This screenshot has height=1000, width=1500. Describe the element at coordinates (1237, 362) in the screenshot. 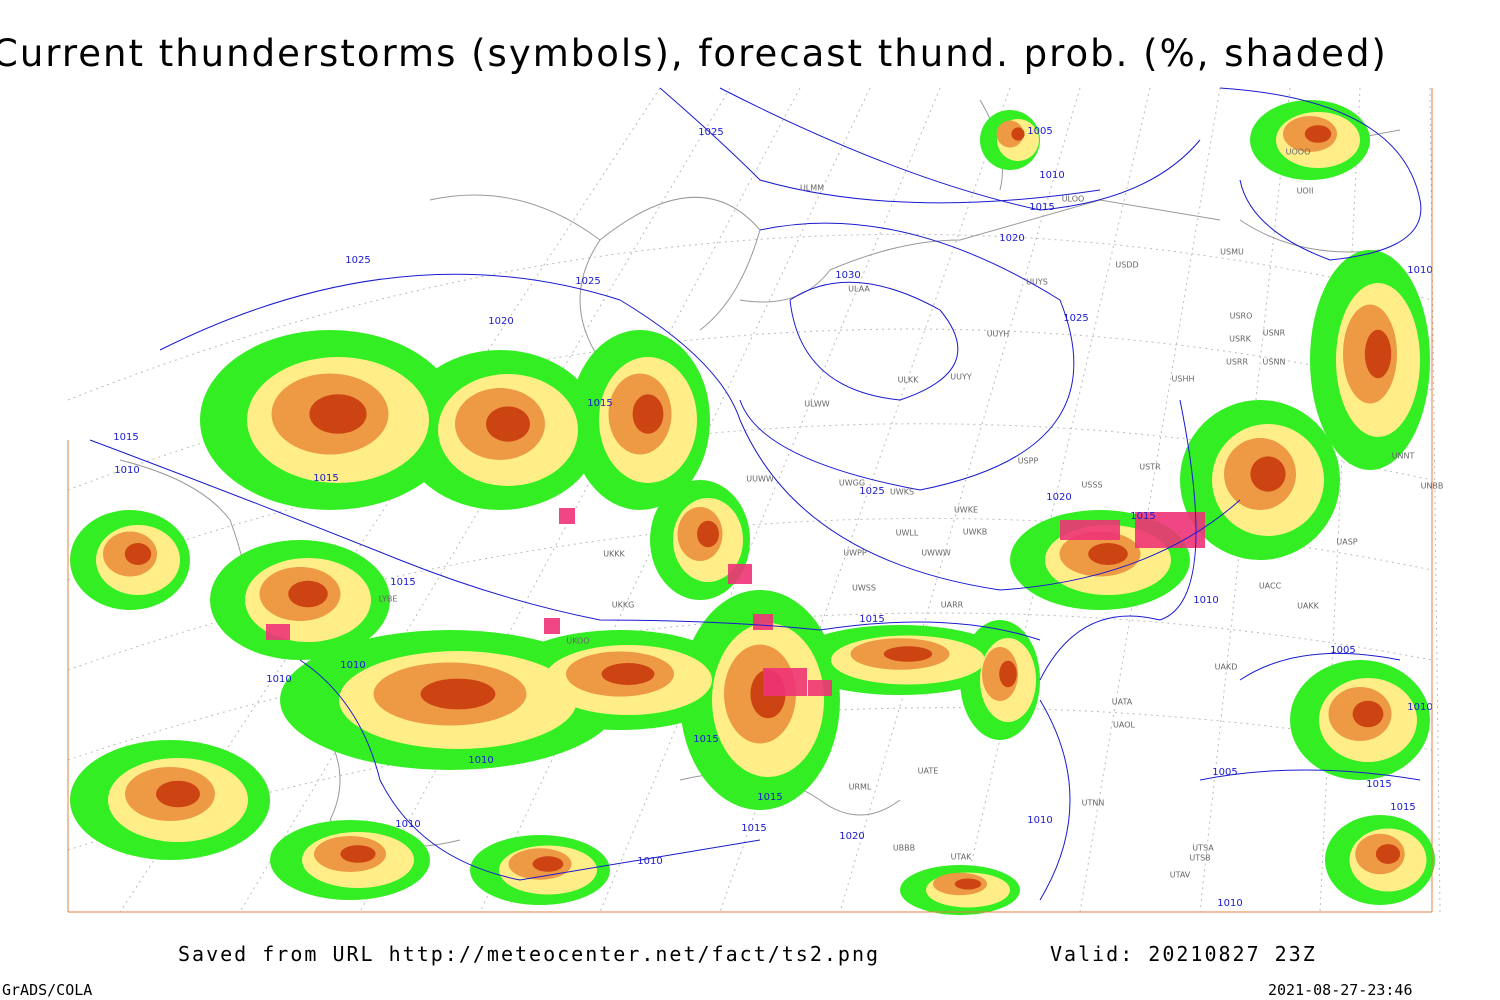

I see `station-label: USRR` at that location.